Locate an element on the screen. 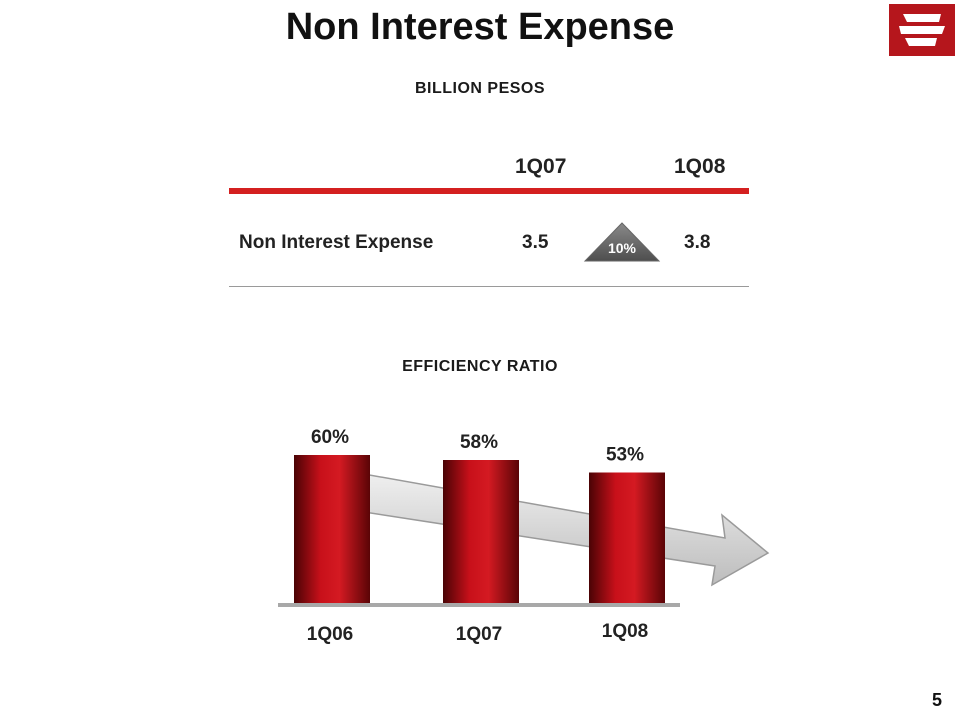  bar-1q07 is located at coordinates (481, 532).